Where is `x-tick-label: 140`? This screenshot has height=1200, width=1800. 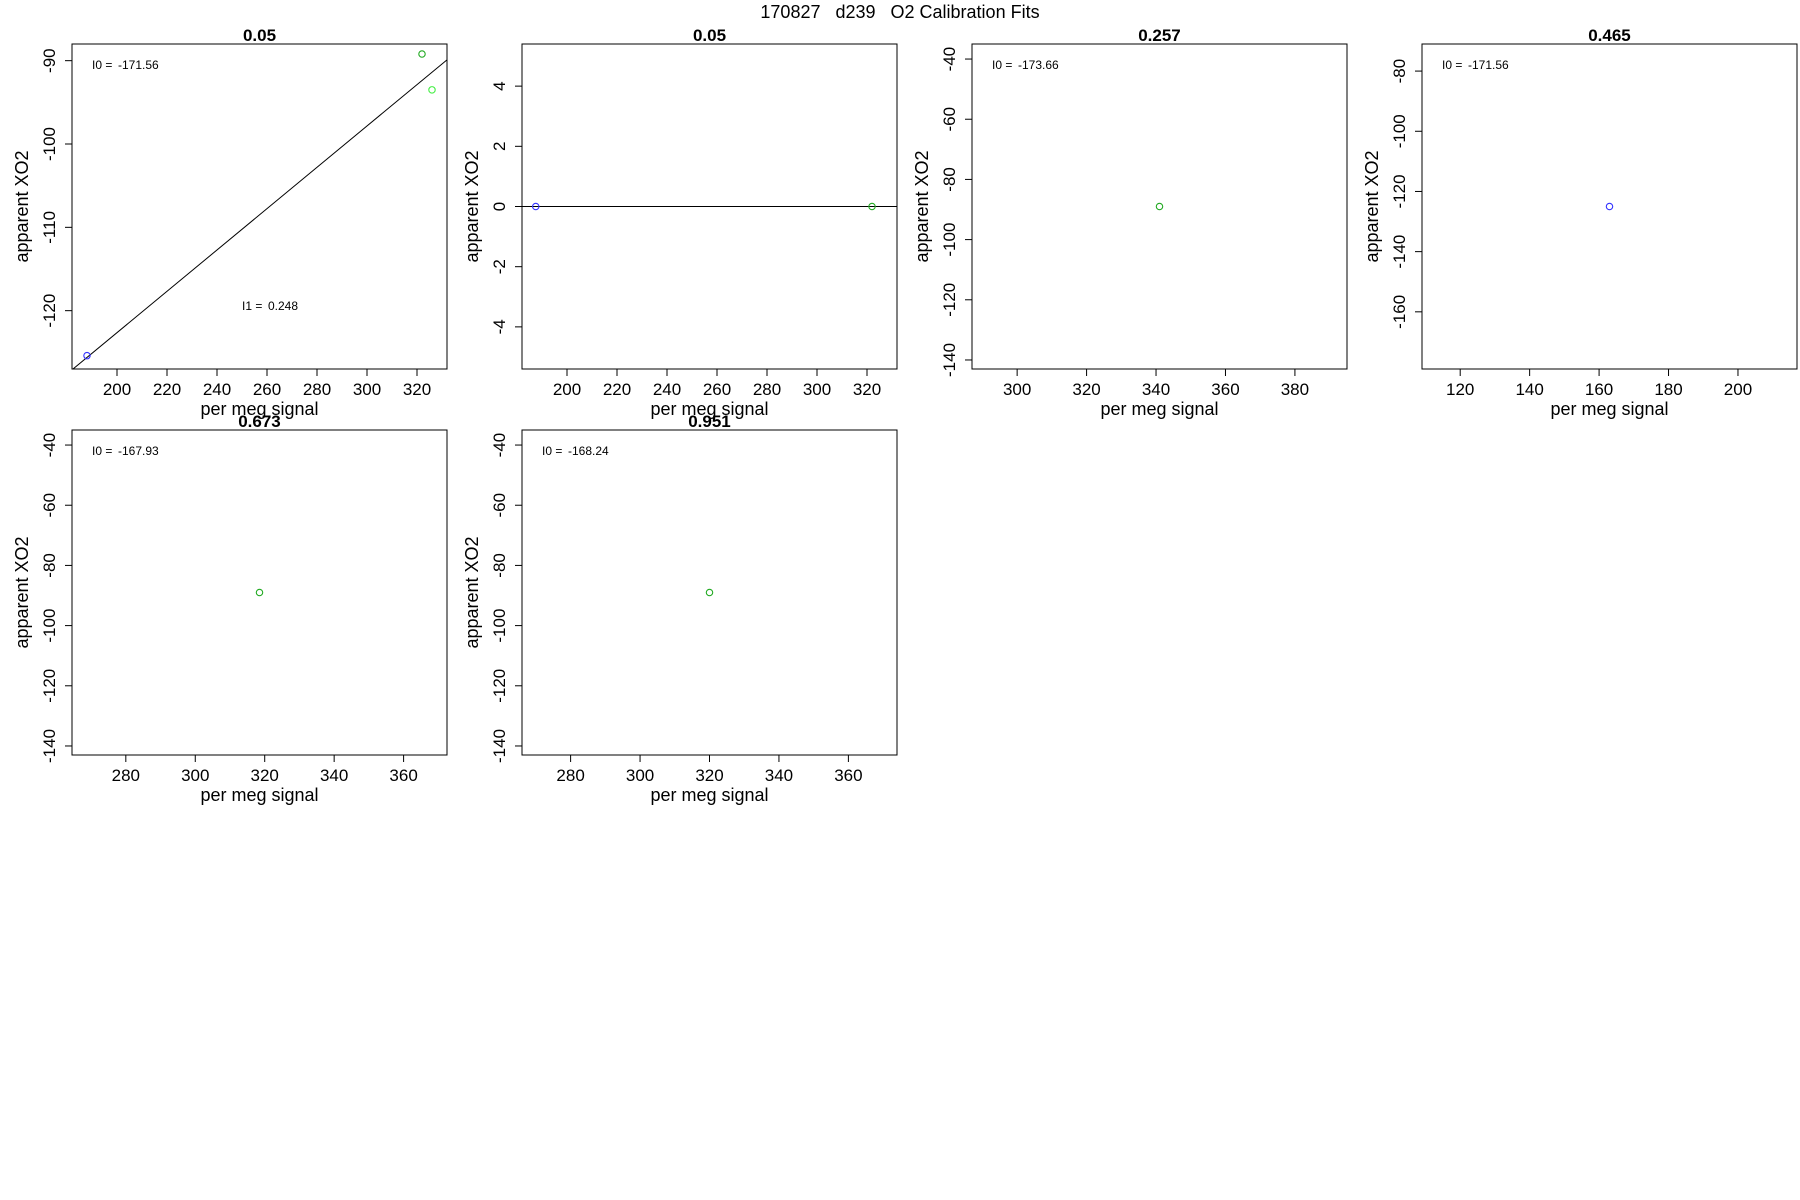 x-tick-label: 140 is located at coordinates (1529, 389).